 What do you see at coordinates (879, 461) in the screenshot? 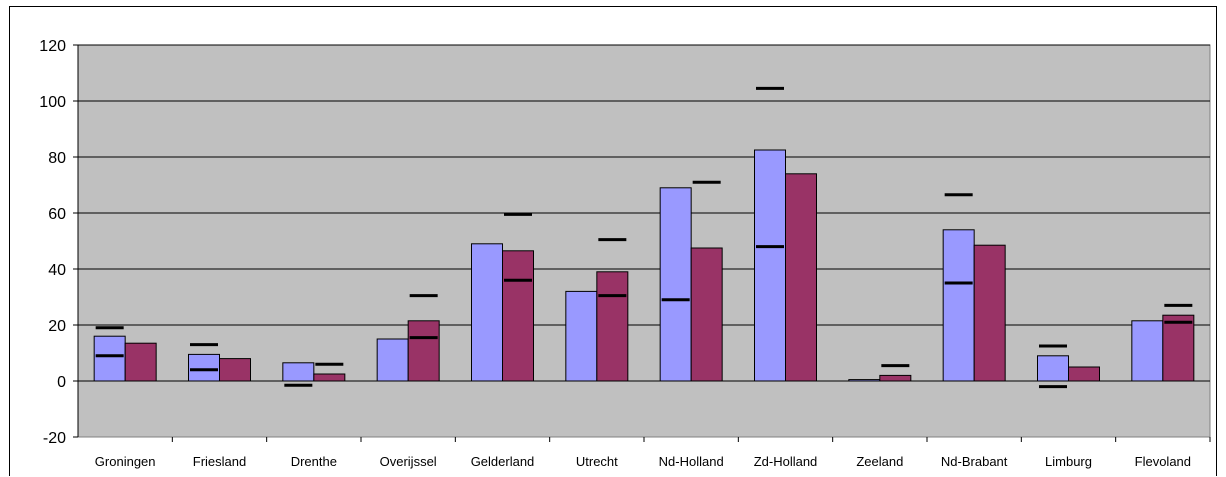
I see `x-tick-label: Zeeland` at bounding box center [879, 461].